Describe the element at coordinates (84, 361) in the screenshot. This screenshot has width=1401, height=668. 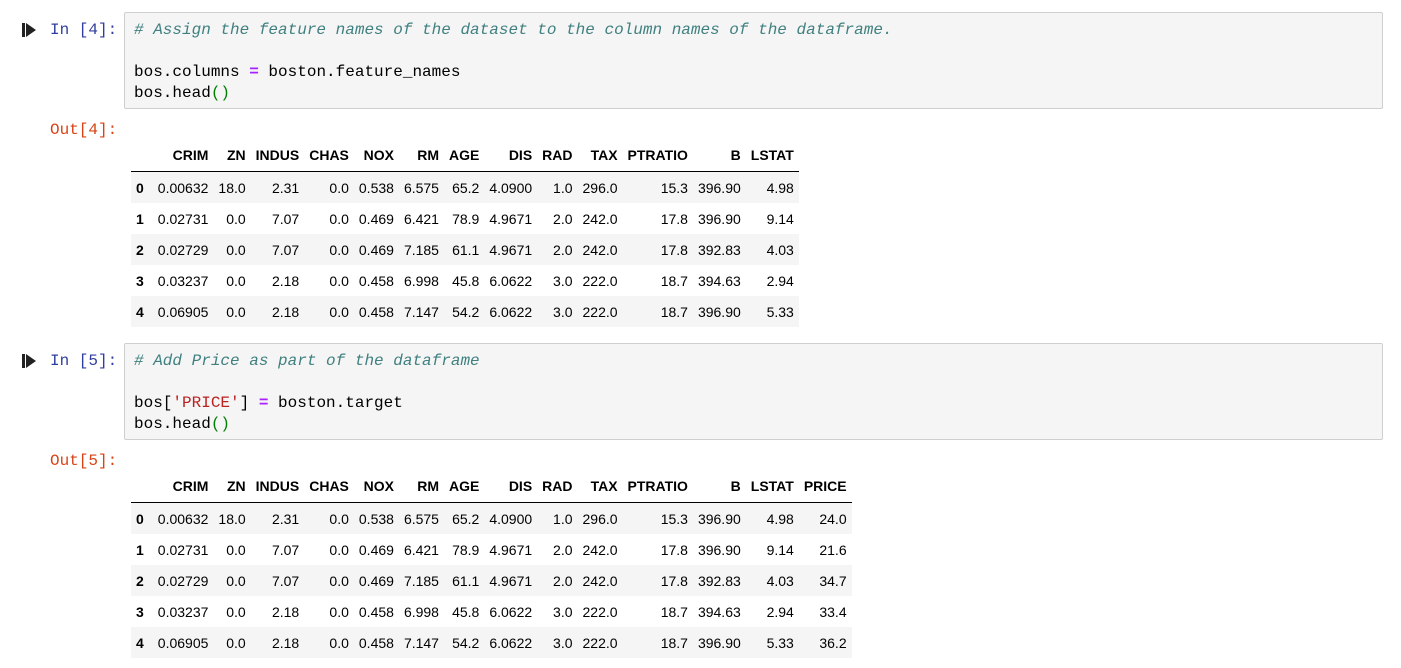
I see `input-prompt: In [5]:` at that location.